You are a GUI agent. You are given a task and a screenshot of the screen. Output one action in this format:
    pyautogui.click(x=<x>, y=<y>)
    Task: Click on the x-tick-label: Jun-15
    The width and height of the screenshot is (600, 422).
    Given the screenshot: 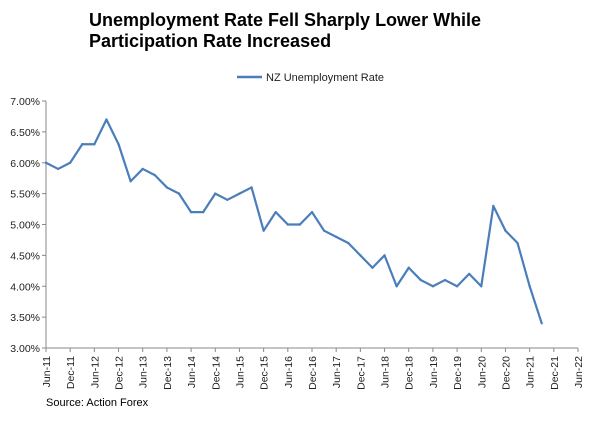 What is the action you would take?
    pyautogui.click(x=240, y=372)
    